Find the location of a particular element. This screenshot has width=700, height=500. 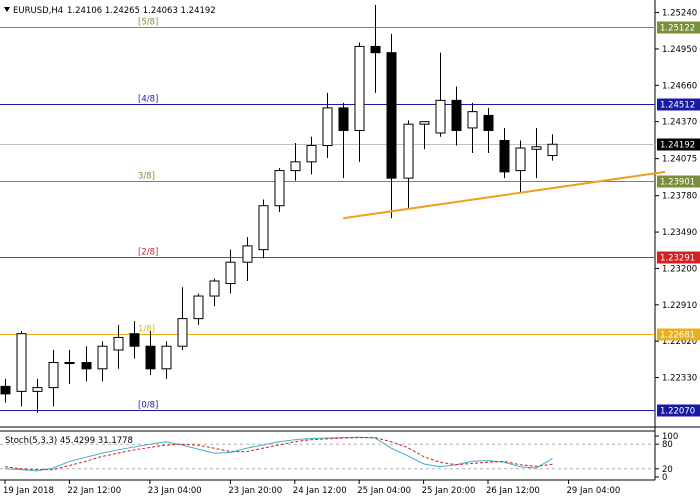

price-tick-label: 1.24370 is located at coordinates (679, 123).